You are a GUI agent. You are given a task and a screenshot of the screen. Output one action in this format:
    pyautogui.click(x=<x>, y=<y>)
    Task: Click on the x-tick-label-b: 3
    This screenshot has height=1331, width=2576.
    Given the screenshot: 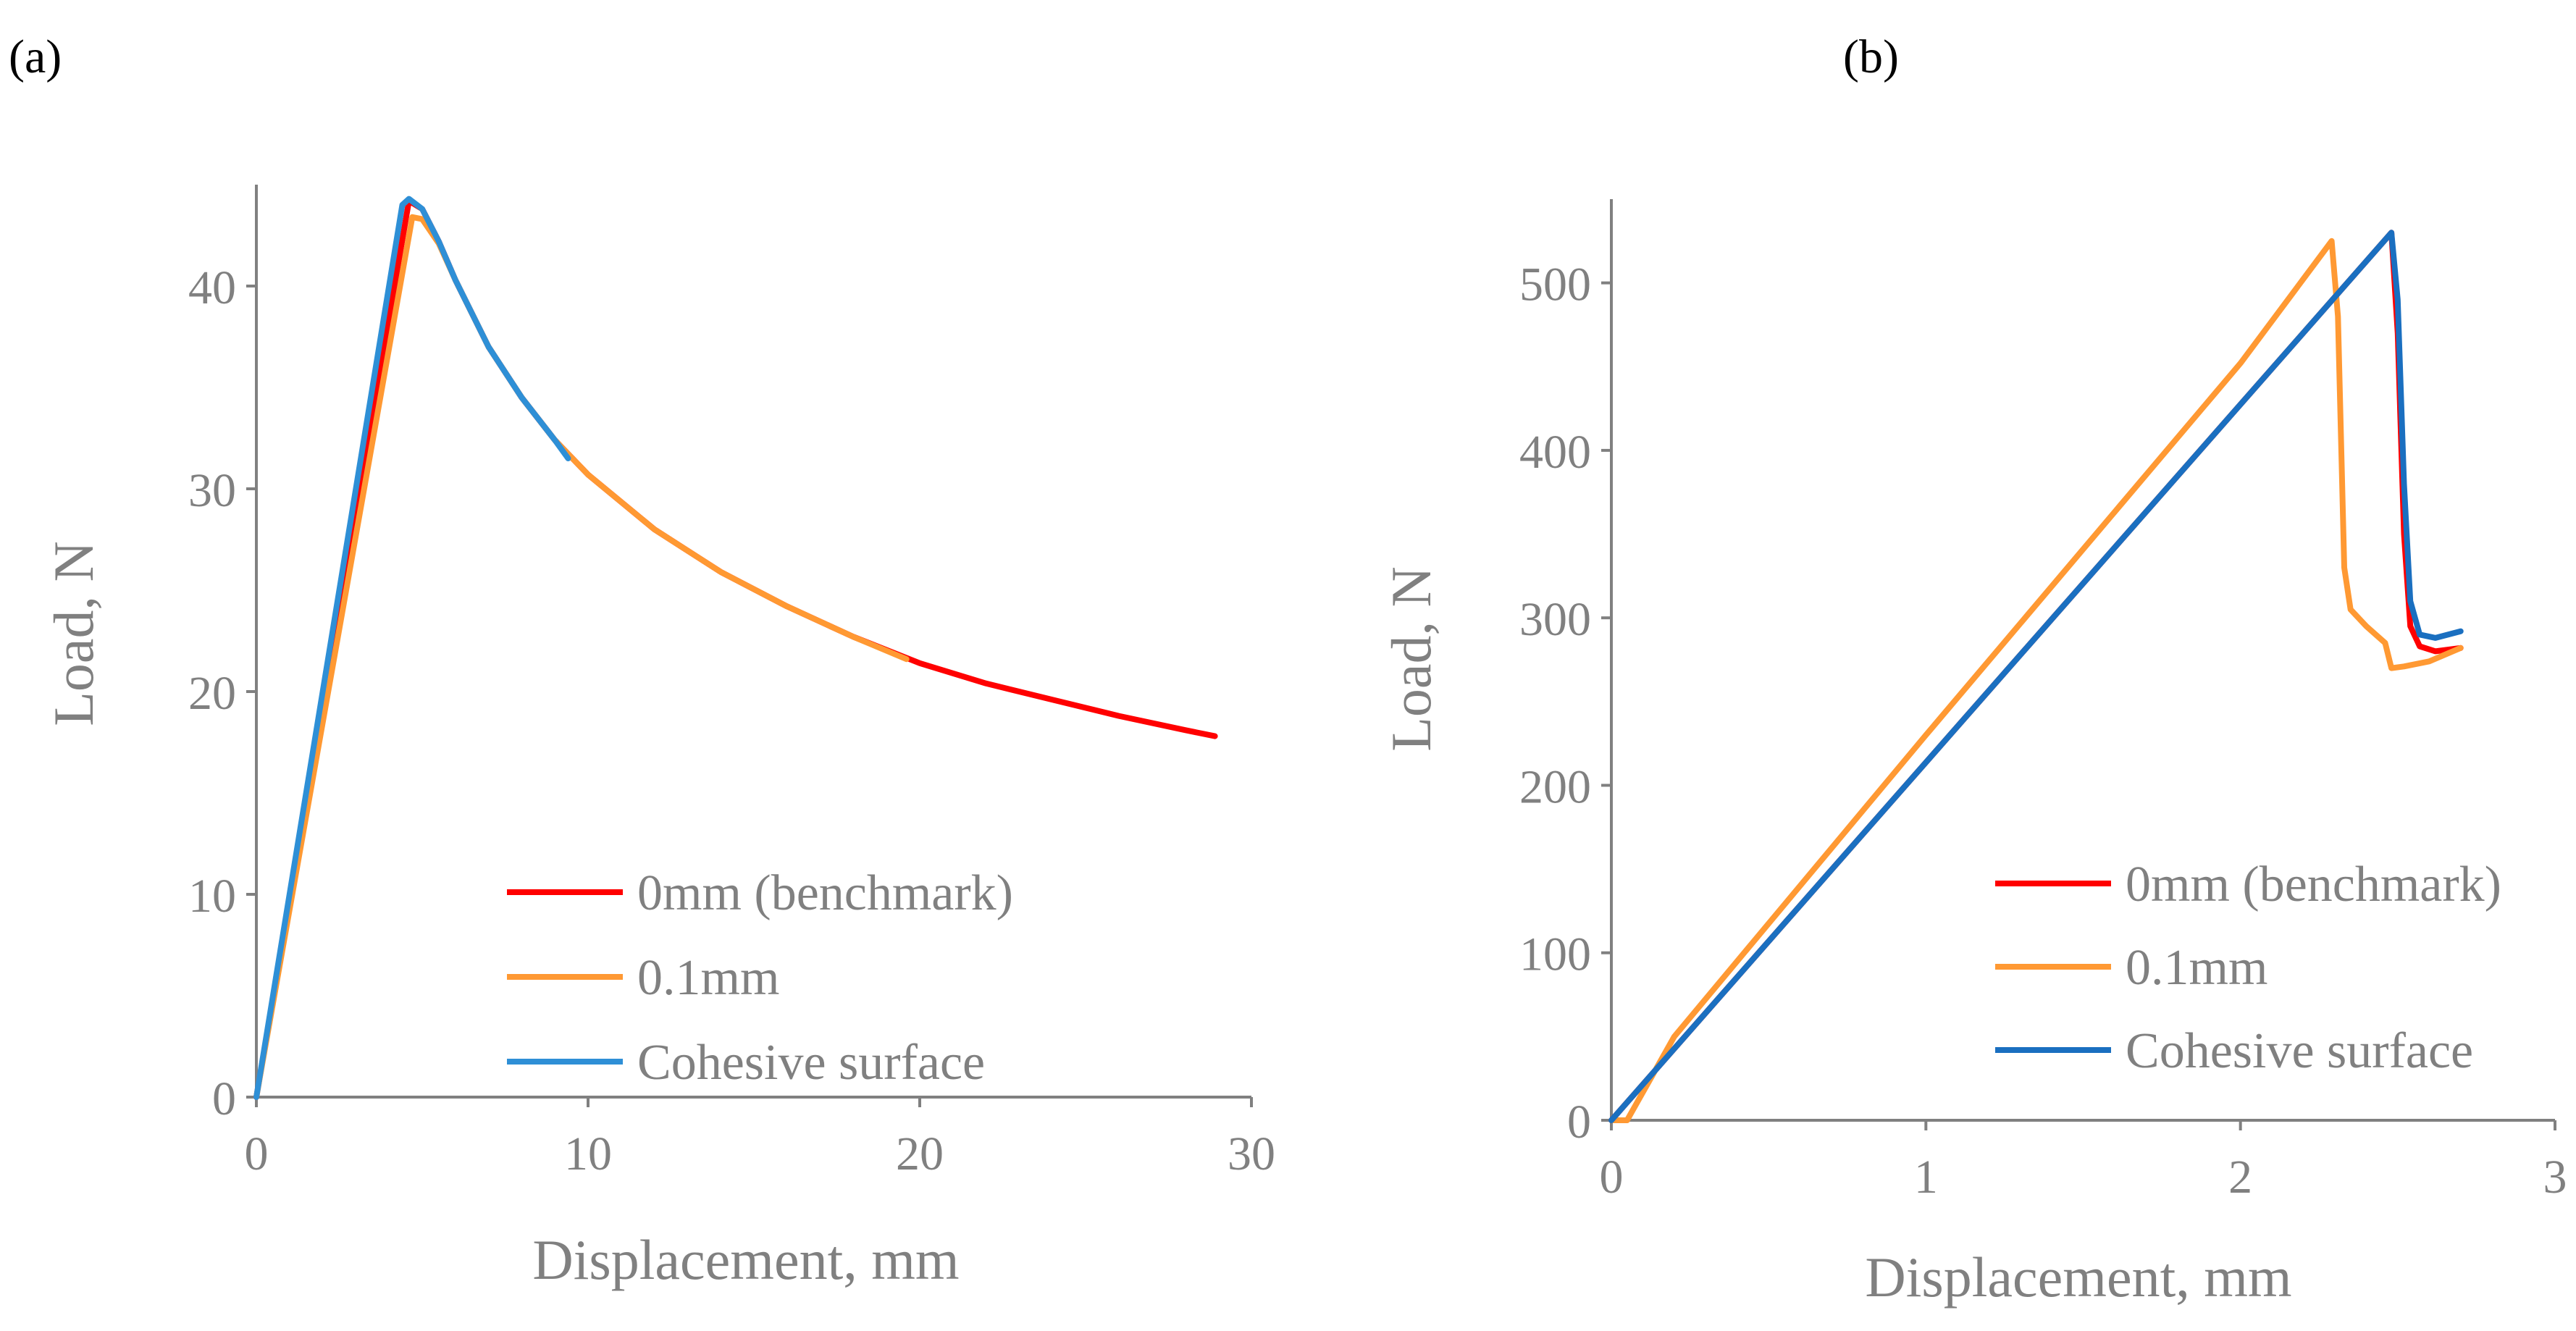 What is the action you would take?
    pyautogui.click(x=2555, y=1177)
    